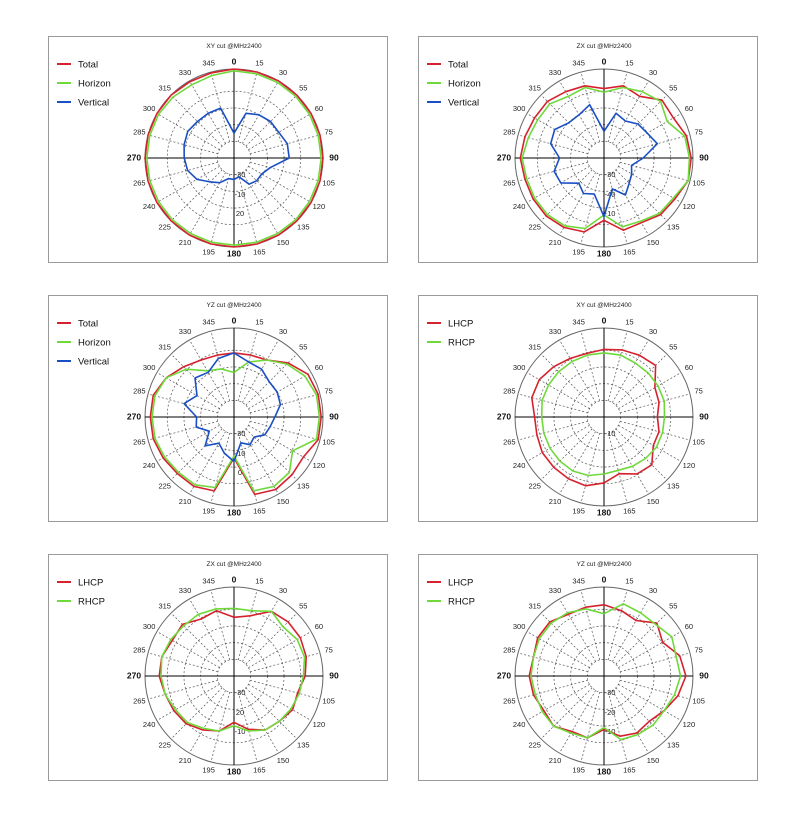 This screenshot has width=800, height=816. Describe the element at coordinates (578, 511) in the screenshot. I see `angle-label: 195` at that location.